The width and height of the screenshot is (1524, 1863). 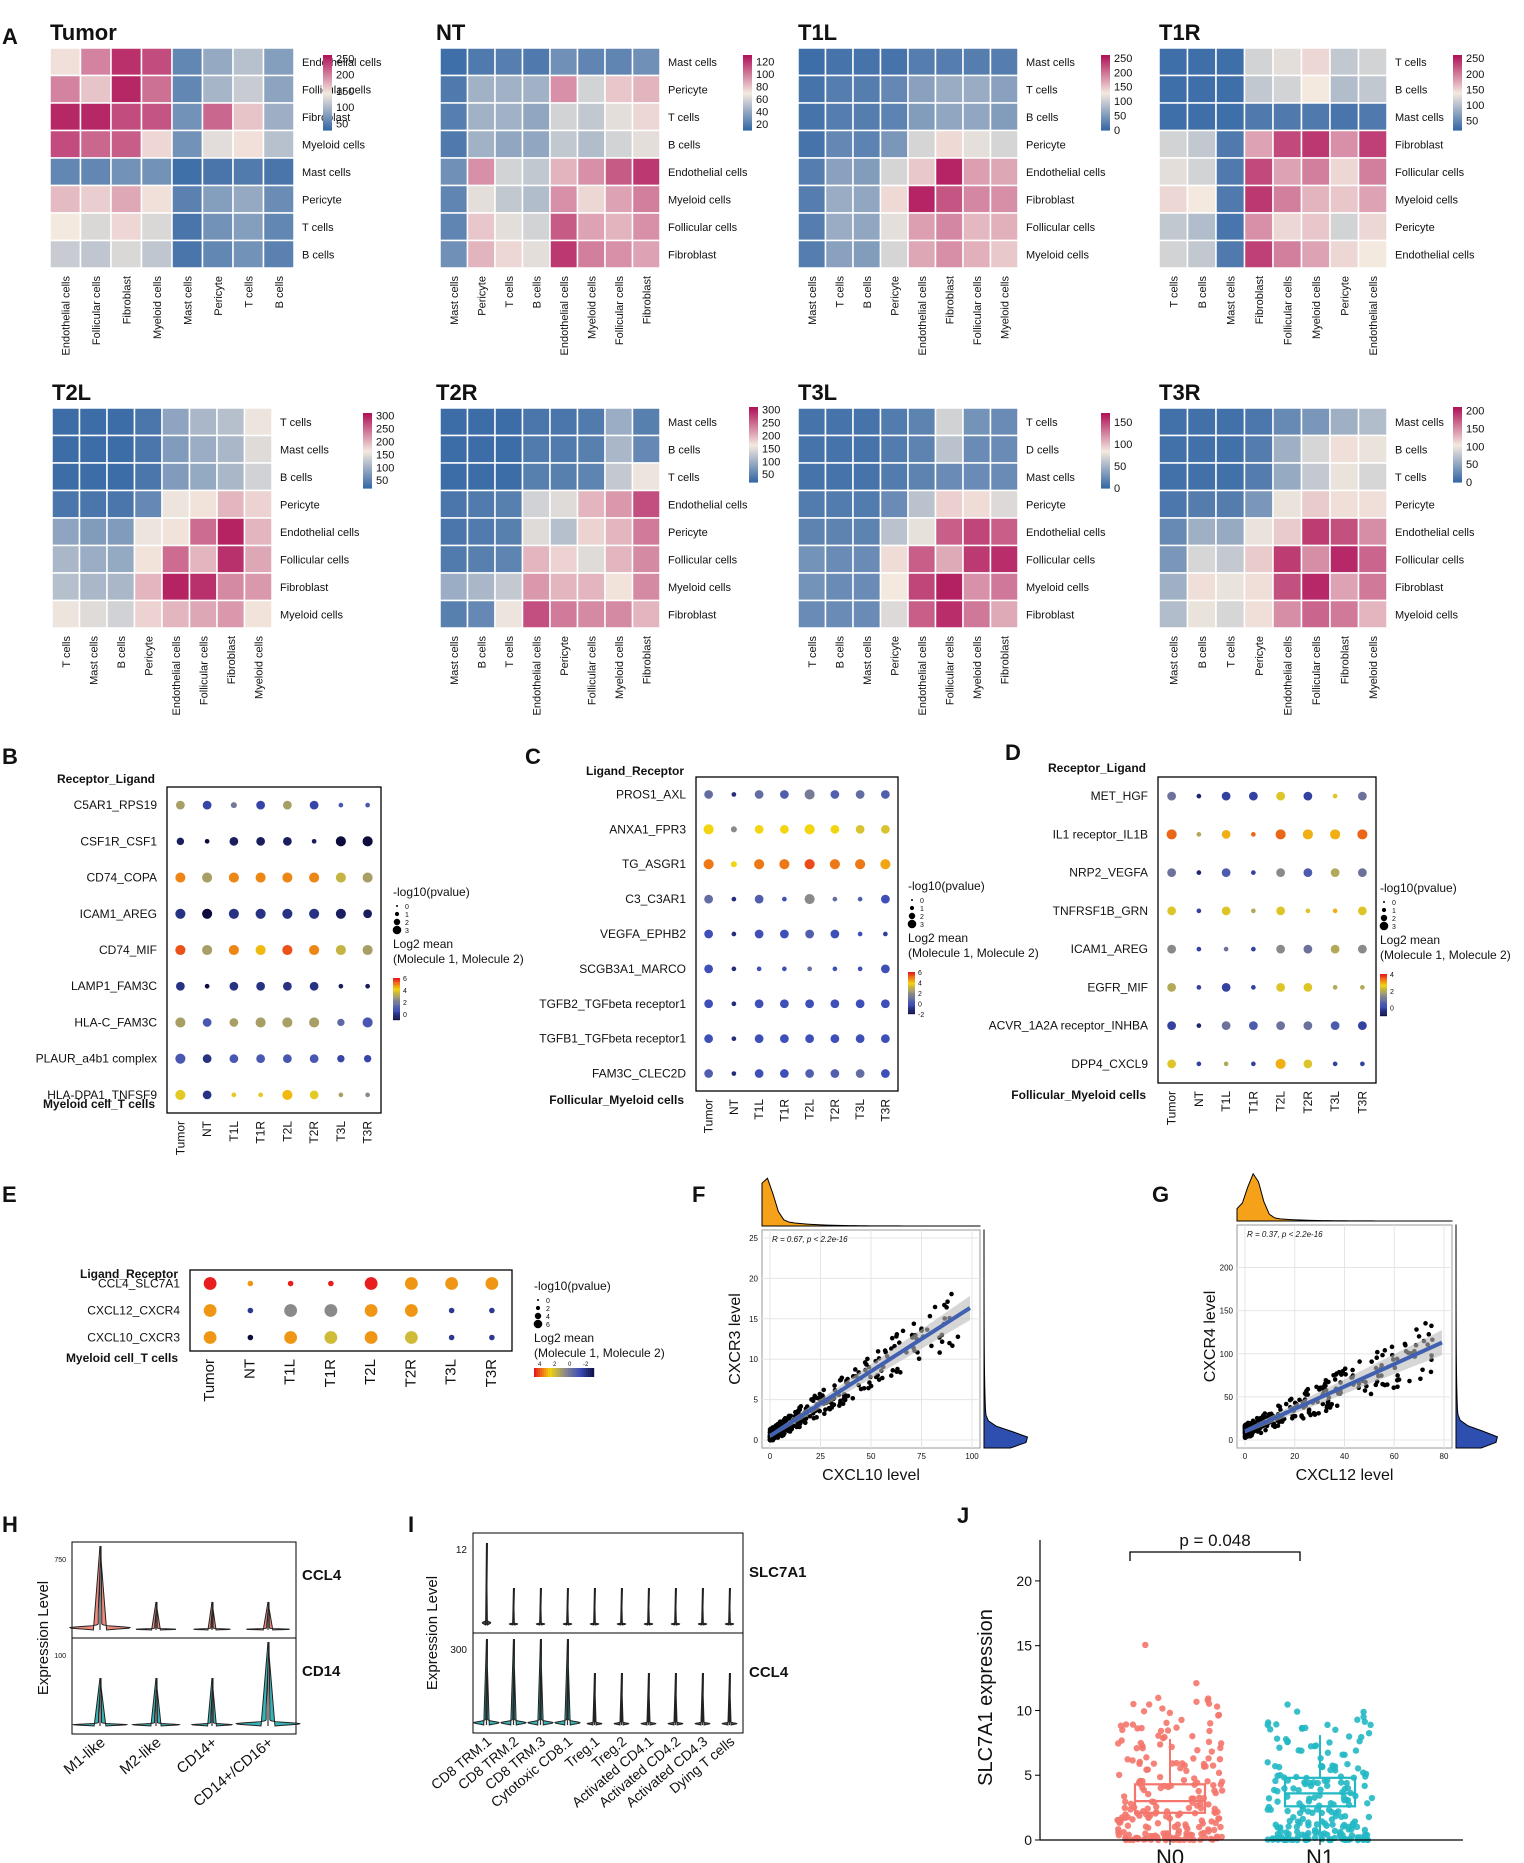 I want to click on dot-NRP2_VEGFA-T2R, so click(x=1308, y=872).